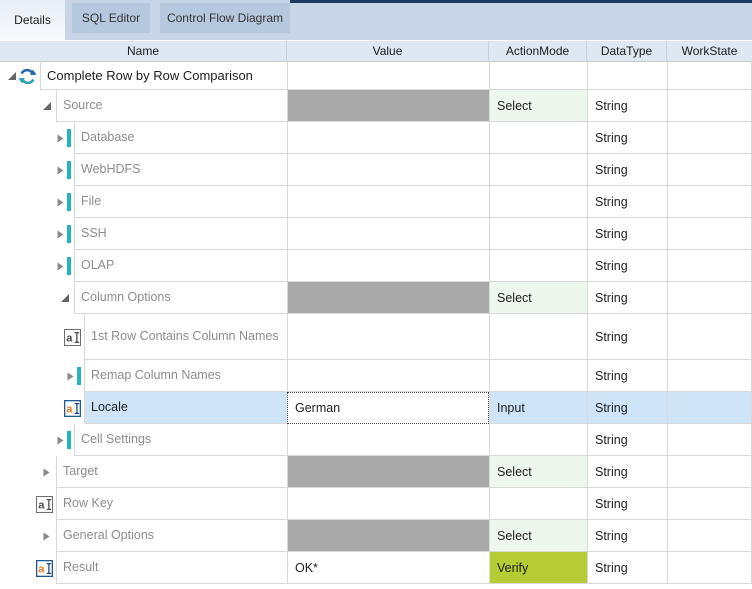  I want to click on actionmode-cell: Input, so click(538, 408).